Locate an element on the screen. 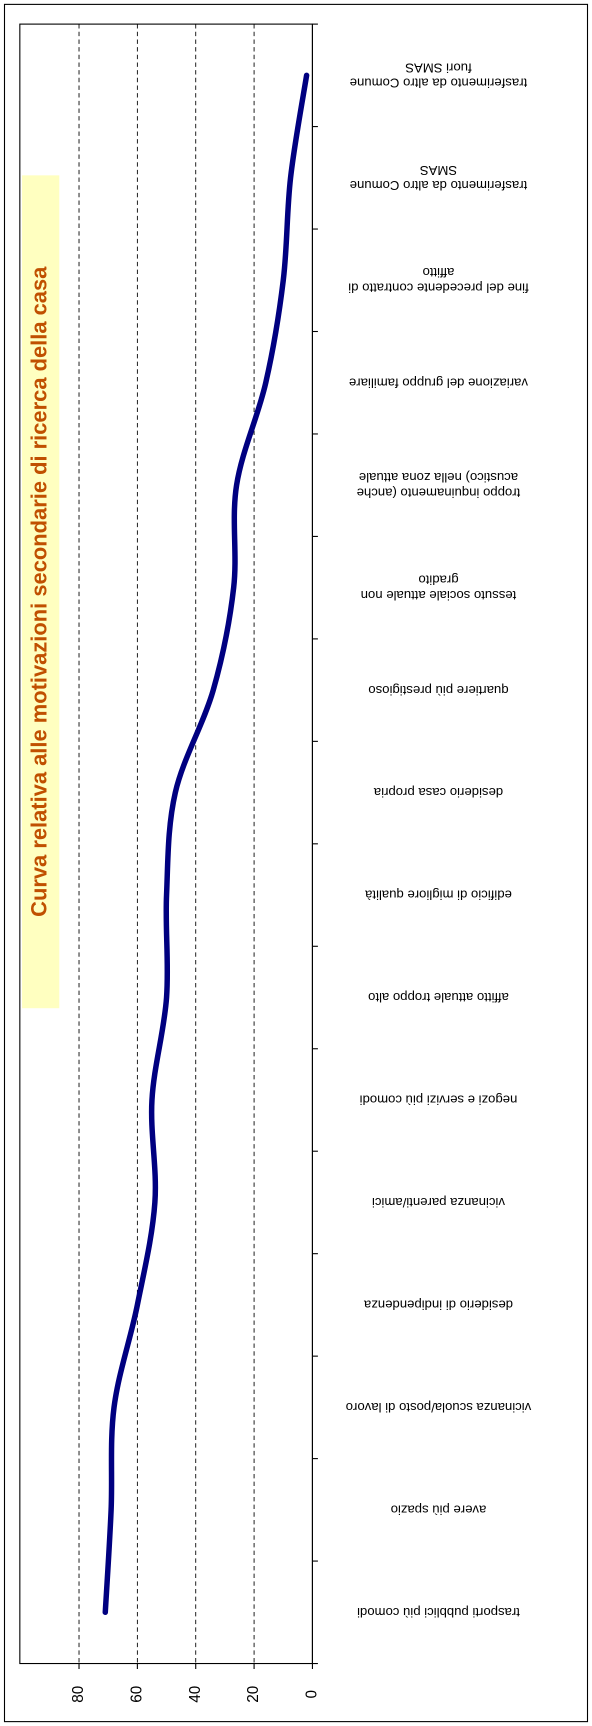 This screenshot has width=592, height=1726. x-tick-label: avere più spazio is located at coordinates (439, 1509).